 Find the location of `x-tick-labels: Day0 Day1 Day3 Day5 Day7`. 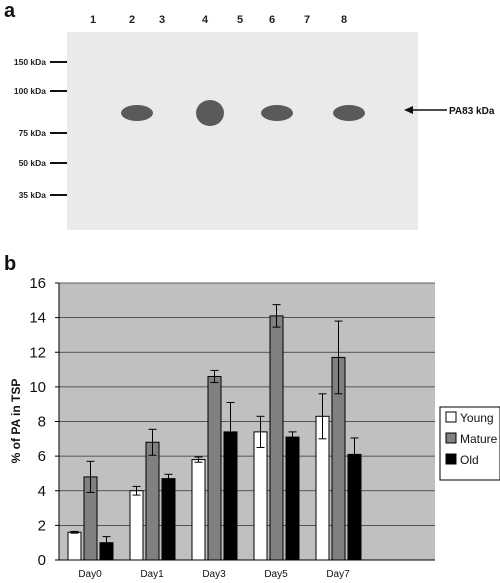

x-tick-labels: Day0 Day1 Day3 Day5 Day7 is located at coordinates (214, 574).